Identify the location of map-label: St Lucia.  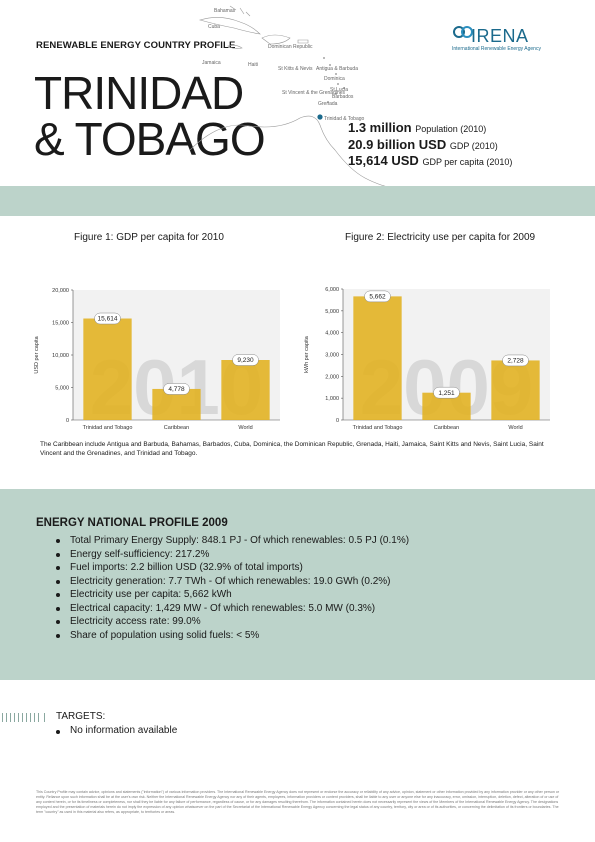
(339, 90).